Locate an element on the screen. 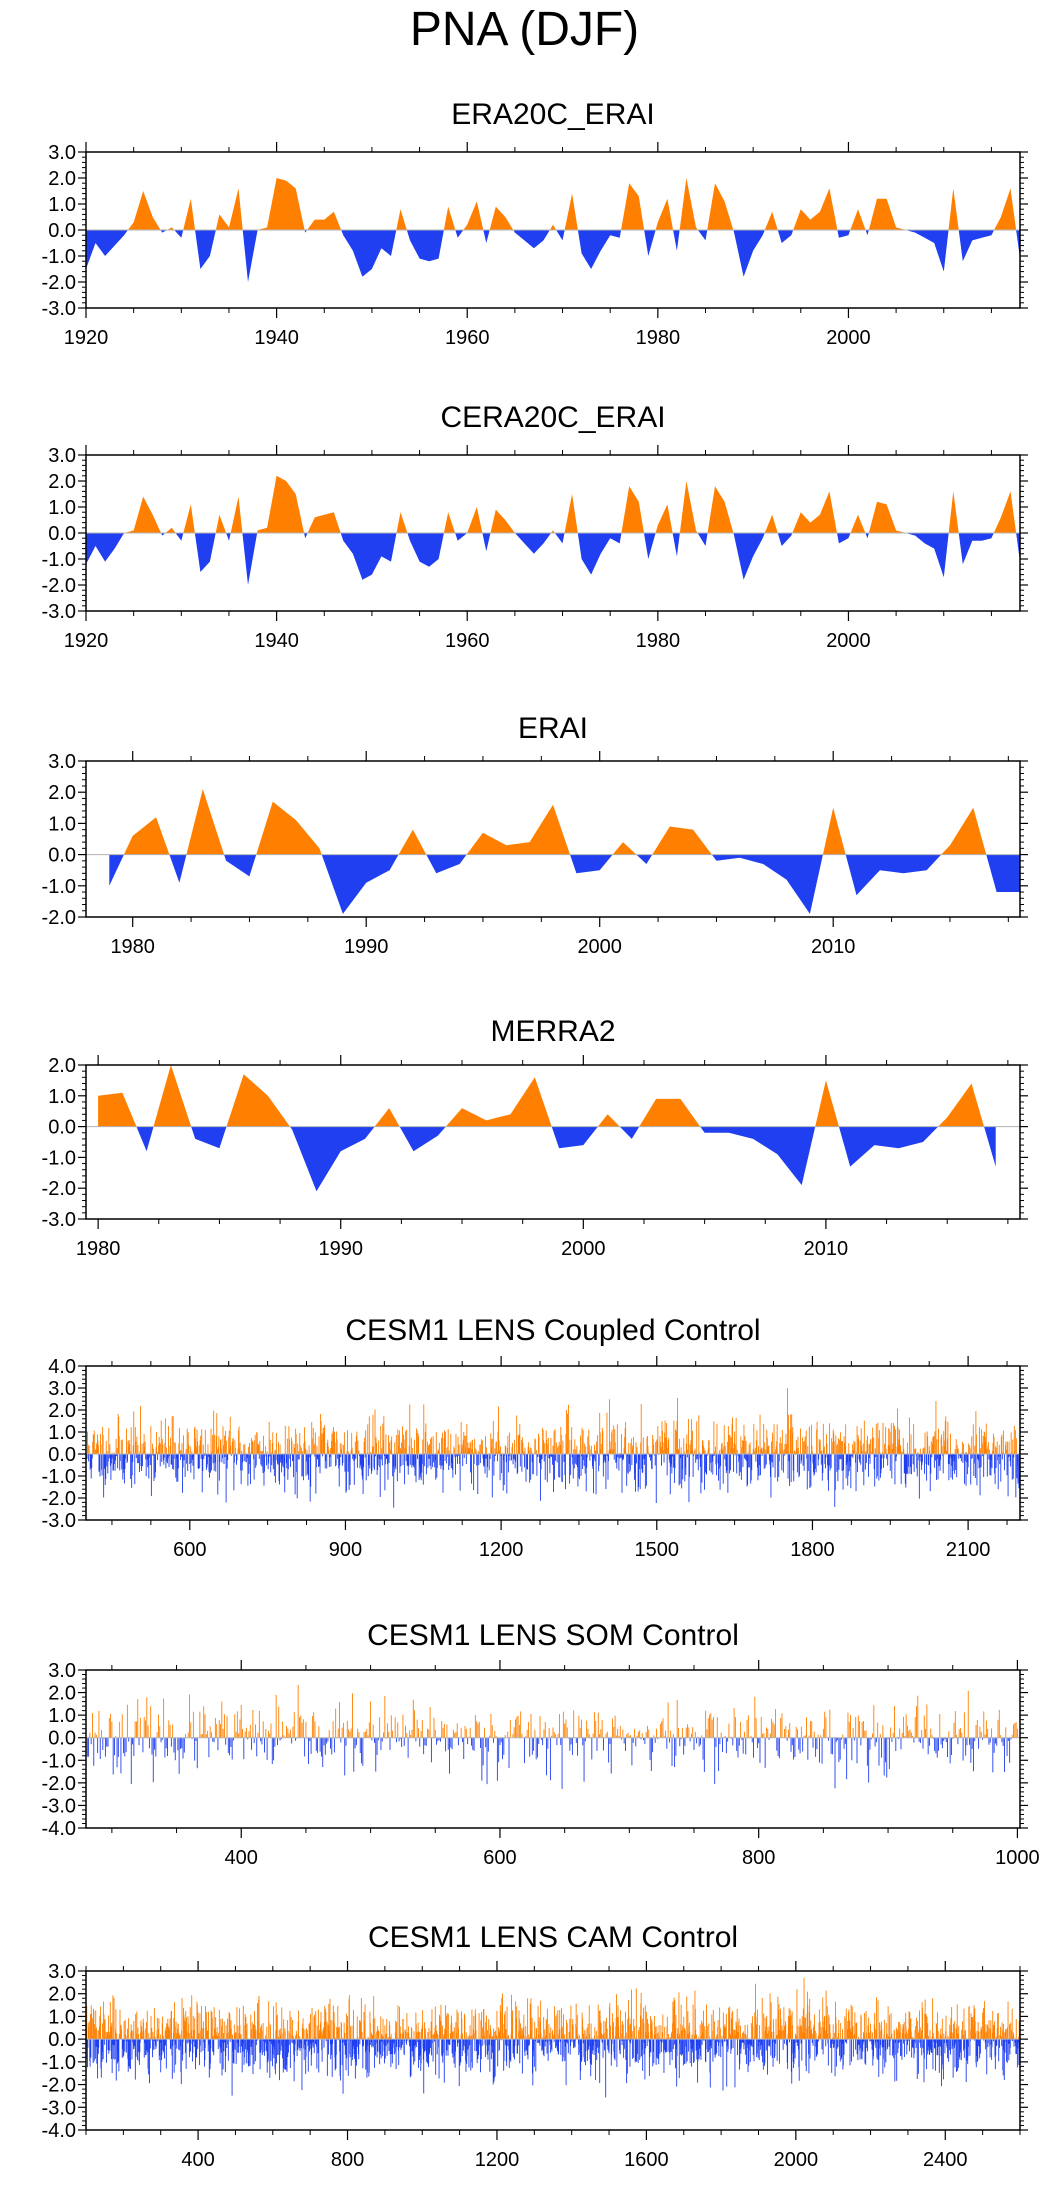 The height and width of the screenshot is (2191, 1049). panel-title: ERAI is located at coordinates (553, 728).